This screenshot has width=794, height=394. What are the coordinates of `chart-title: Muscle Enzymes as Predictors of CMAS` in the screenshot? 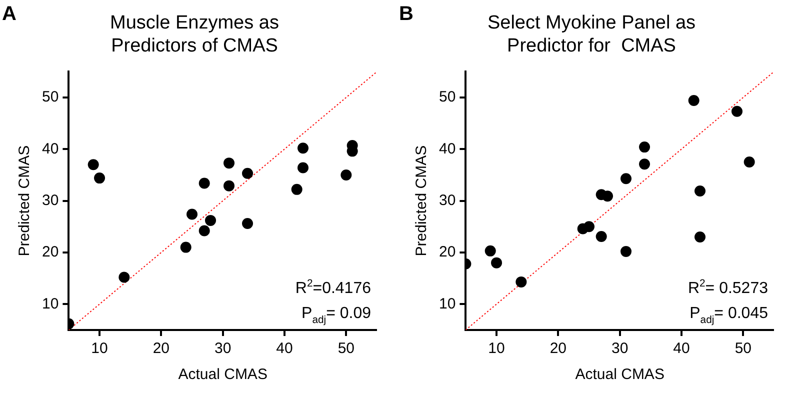 It's located at (194, 34).